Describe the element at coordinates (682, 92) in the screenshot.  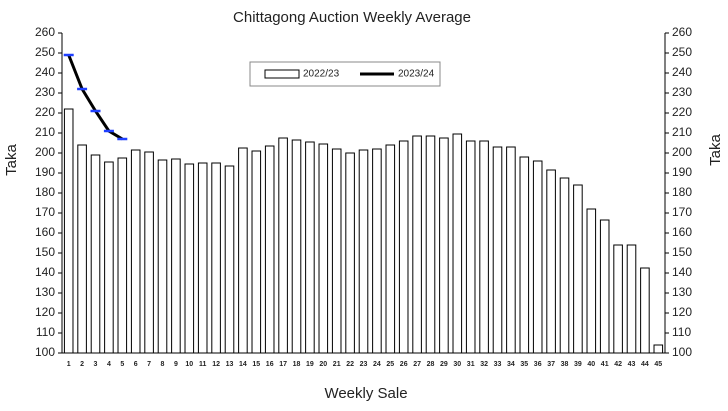
I see `y2-tick-label: 230` at that location.